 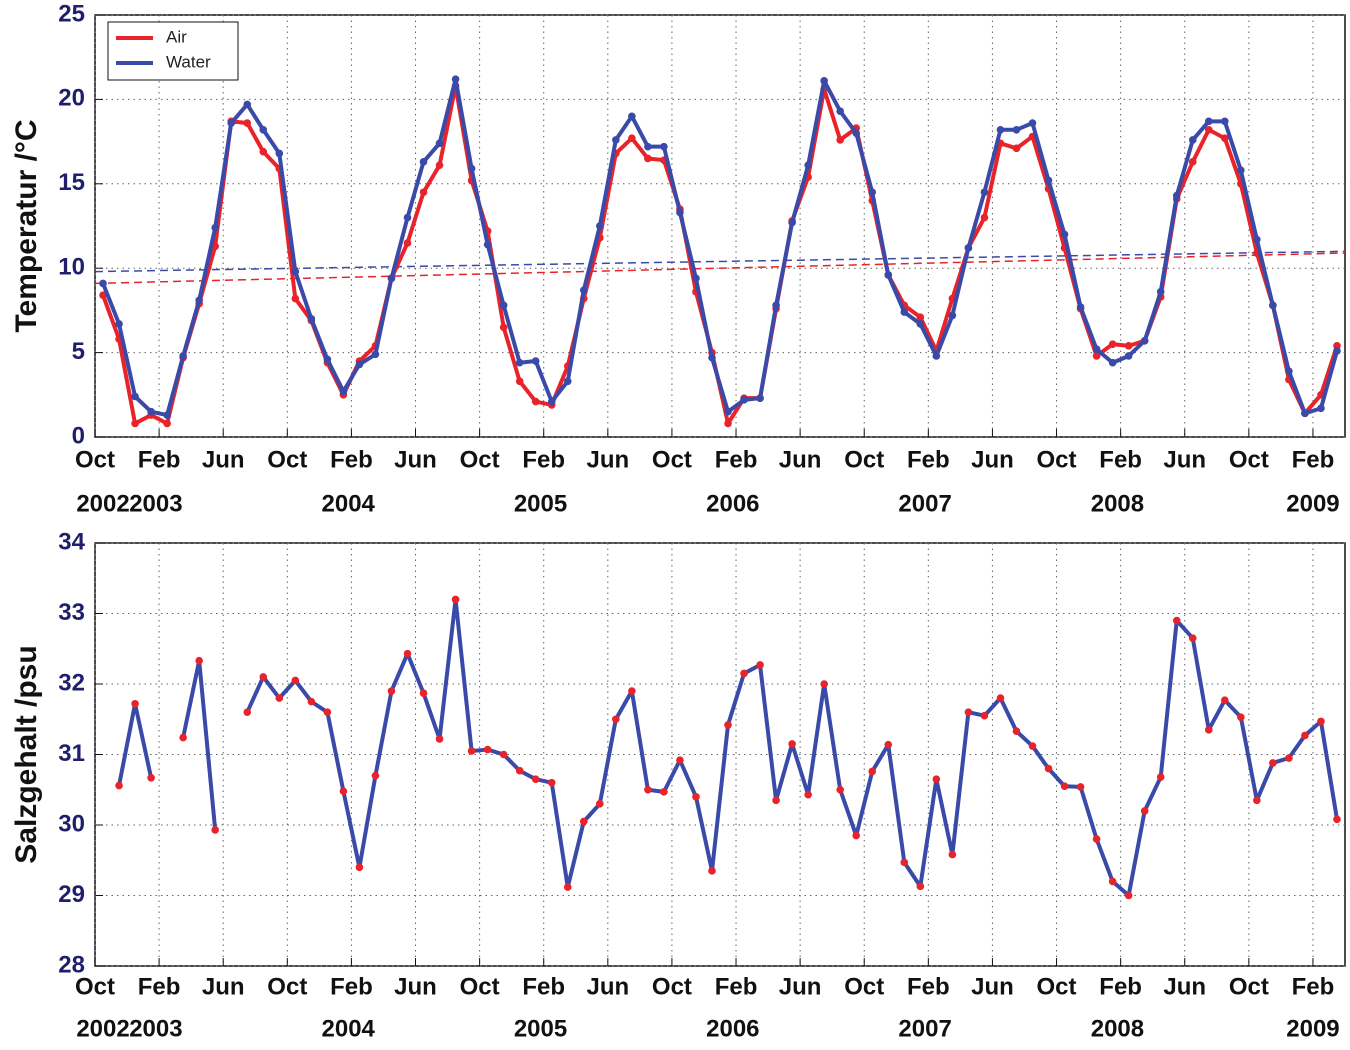 What do you see at coordinates (540, 1028) in the screenshot?
I see `year-label: 2005` at bounding box center [540, 1028].